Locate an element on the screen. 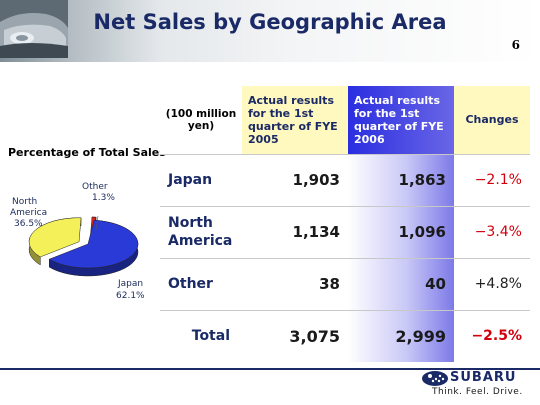 Image resolution: width=540 pixels, height=405 pixels. other-fye2006: 40 is located at coordinates (401, 283).